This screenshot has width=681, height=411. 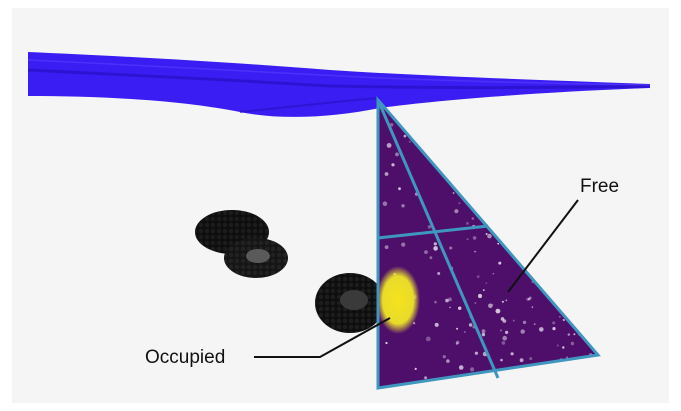 I want to click on occupied-label: Occupied, so click(x=185, y=357).